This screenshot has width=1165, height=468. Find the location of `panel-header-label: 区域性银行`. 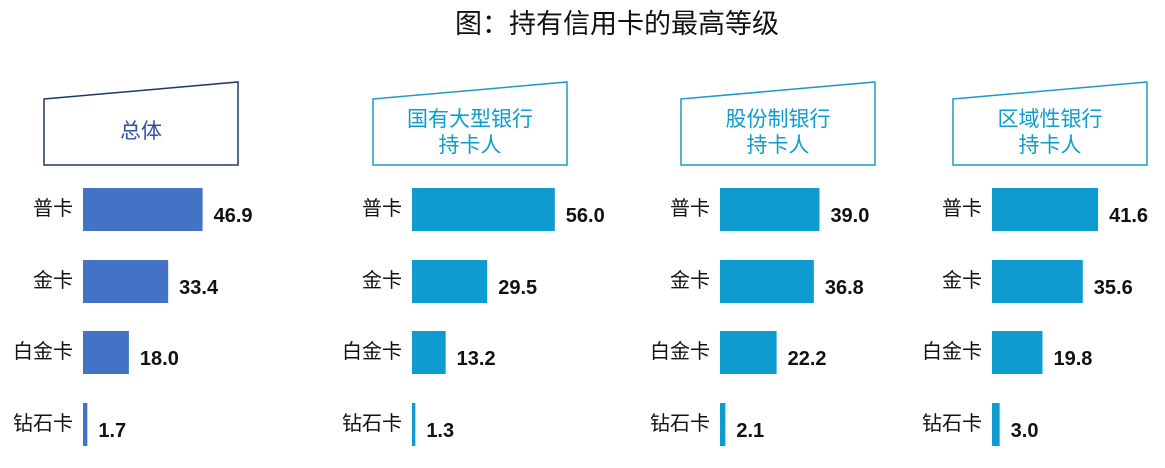

panel-header-label: 区域性银行 is located at coordinates (1050, 119).